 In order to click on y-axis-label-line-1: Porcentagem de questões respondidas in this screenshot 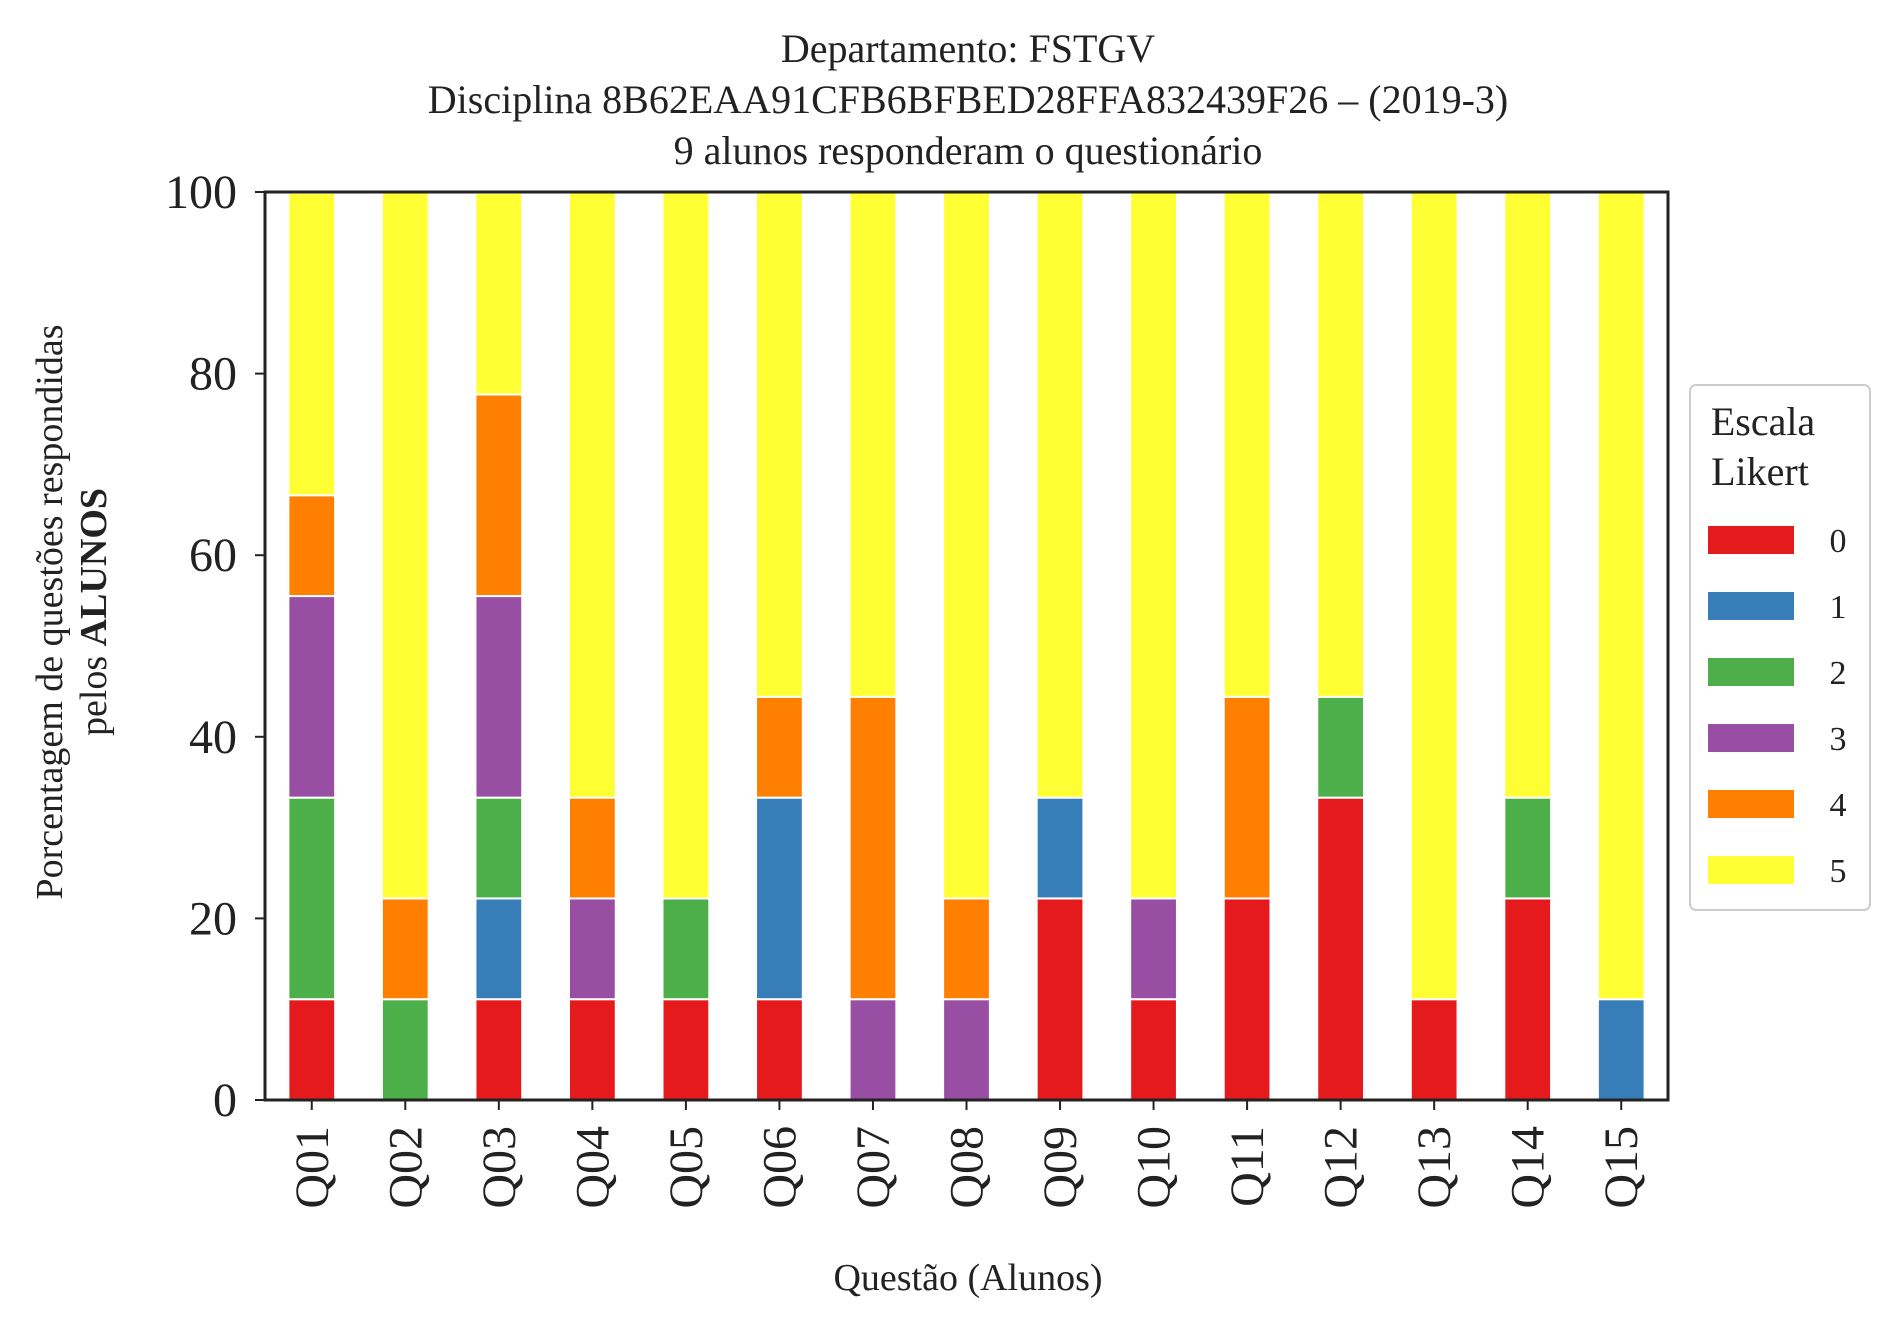, I will do `click(50, 611)`.